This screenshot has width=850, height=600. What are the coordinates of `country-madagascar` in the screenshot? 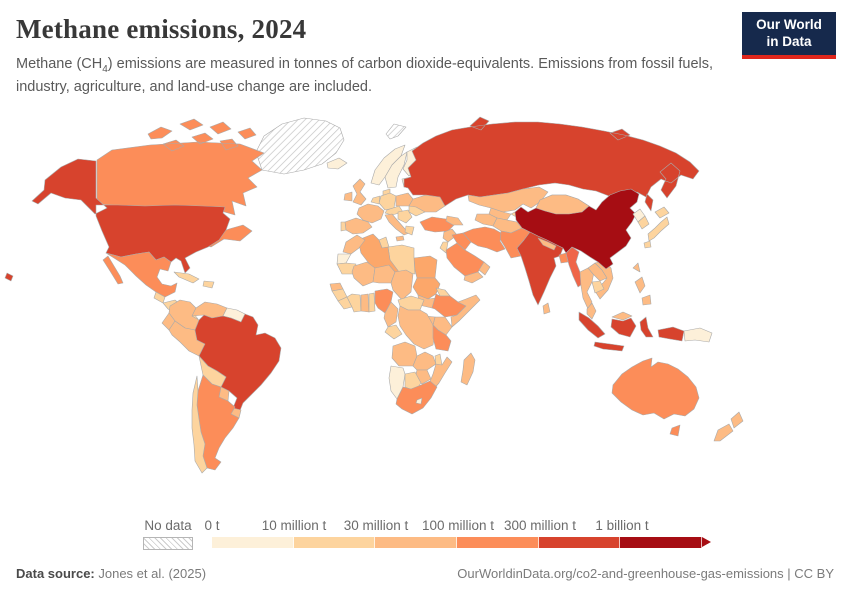 It's located at (468, 369).